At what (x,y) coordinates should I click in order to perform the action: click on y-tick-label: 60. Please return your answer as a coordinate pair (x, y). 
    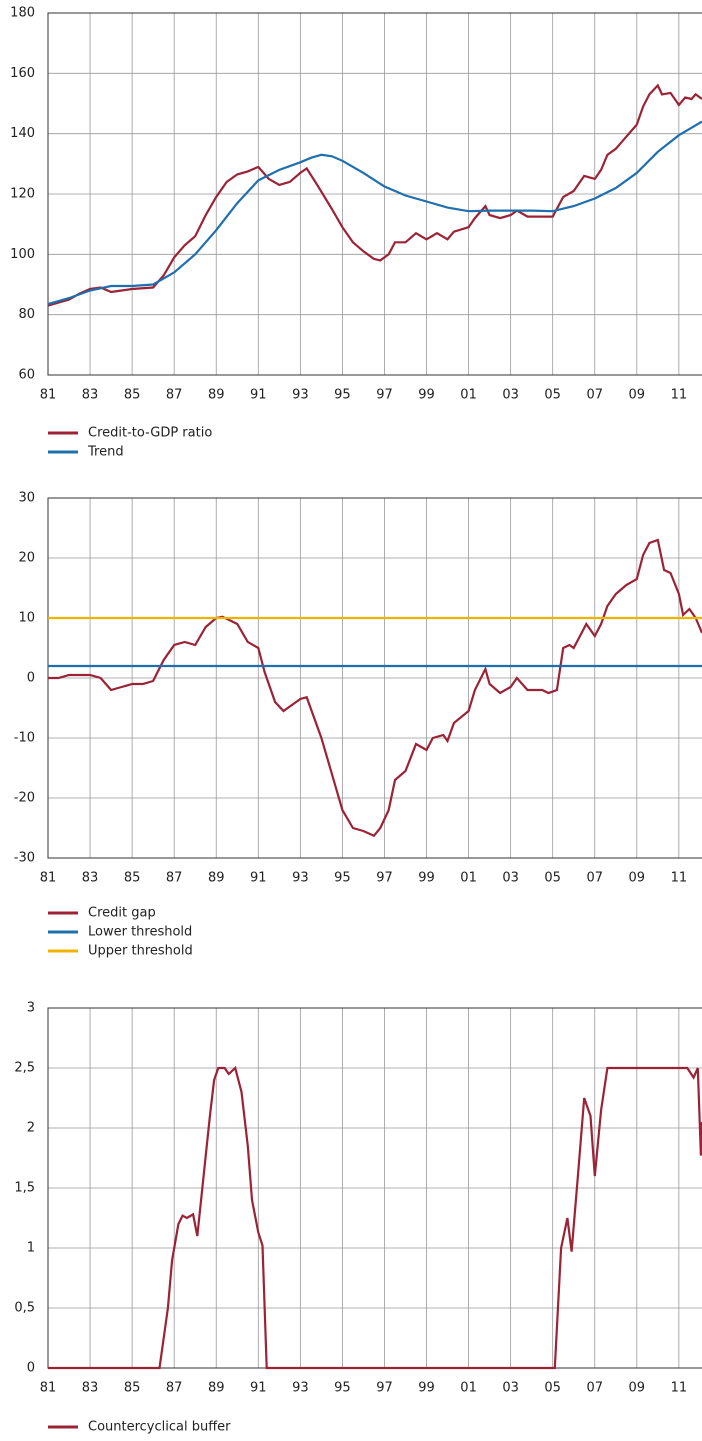
    Looking at the image, I should click on (26, 375).